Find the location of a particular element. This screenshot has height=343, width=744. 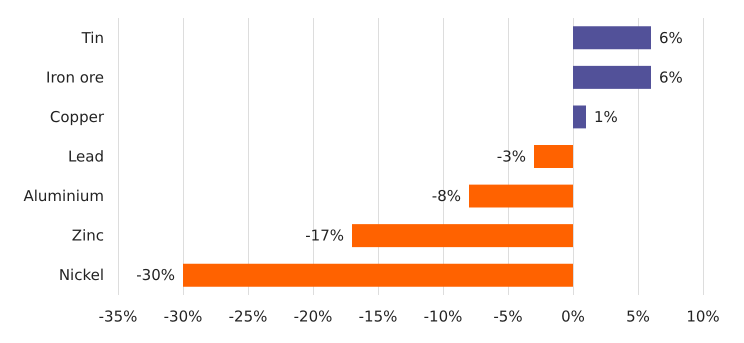

y-tick-label: Aluminium is located at coordinates (63, 196).